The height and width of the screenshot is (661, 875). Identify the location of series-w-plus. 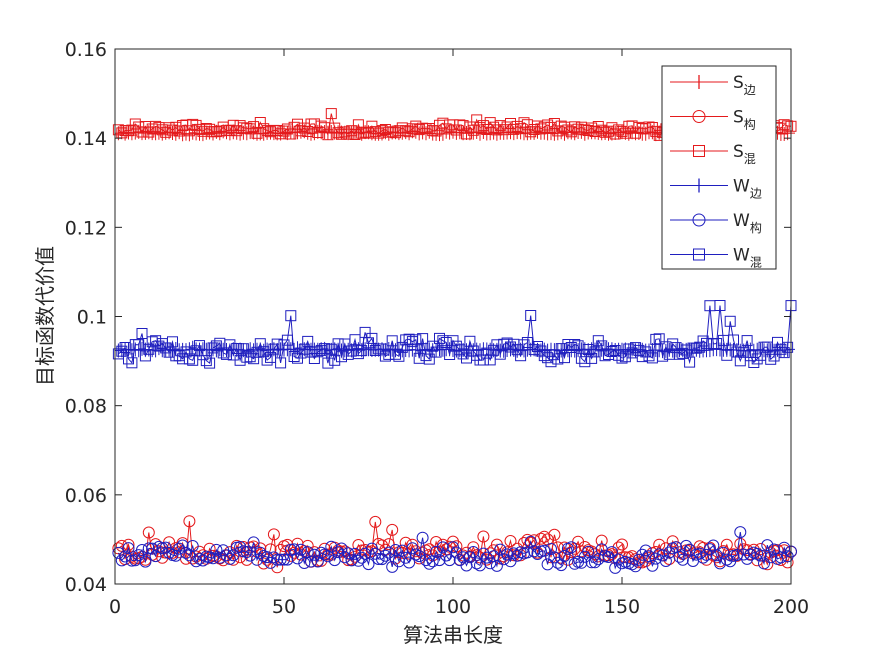
(454, 349).